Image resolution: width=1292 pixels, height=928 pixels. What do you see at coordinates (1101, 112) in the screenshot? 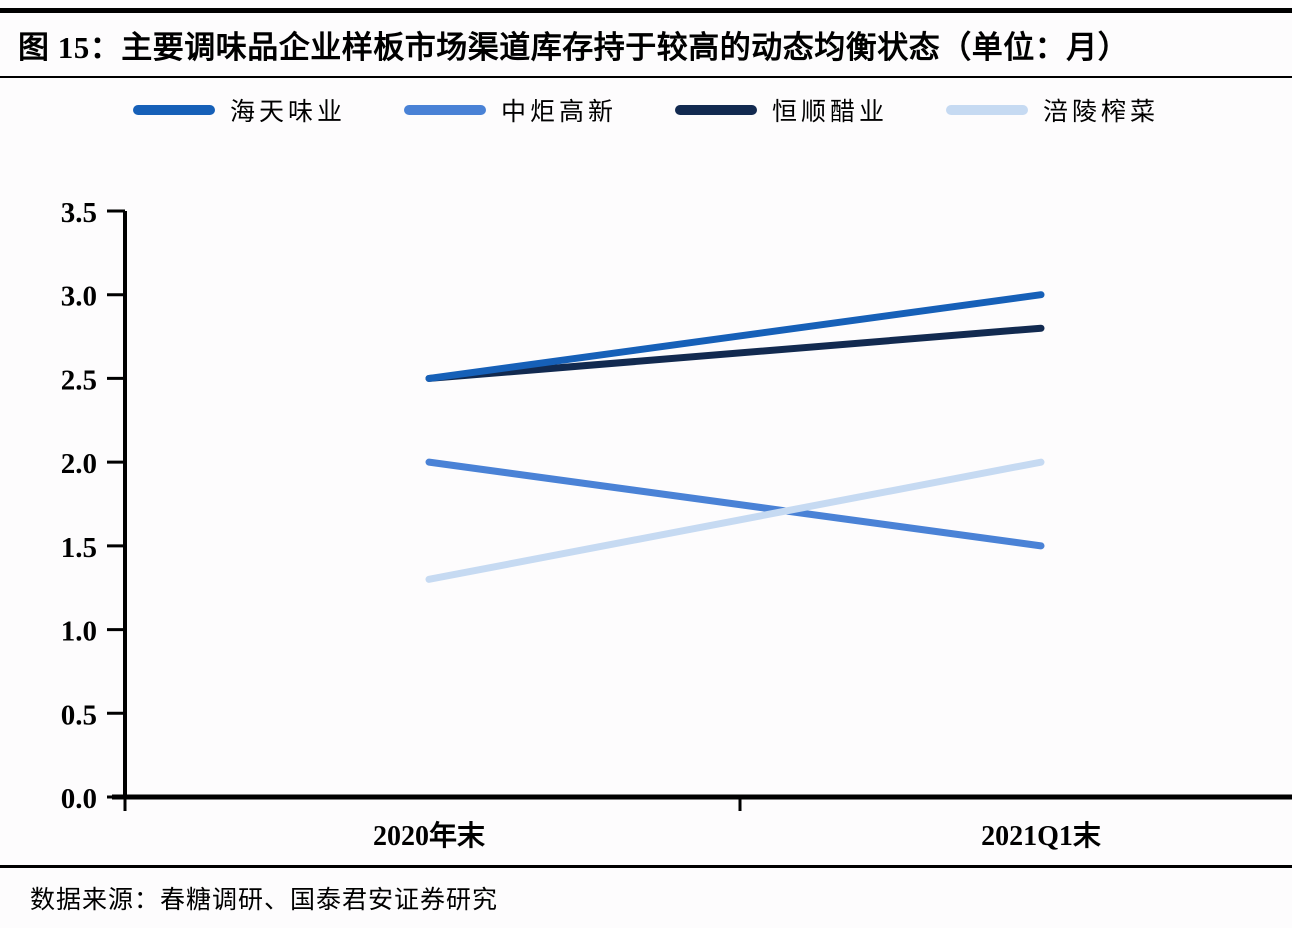
I see `legend-label: 涪陵榨菜` at bounding box center [1101, 112].